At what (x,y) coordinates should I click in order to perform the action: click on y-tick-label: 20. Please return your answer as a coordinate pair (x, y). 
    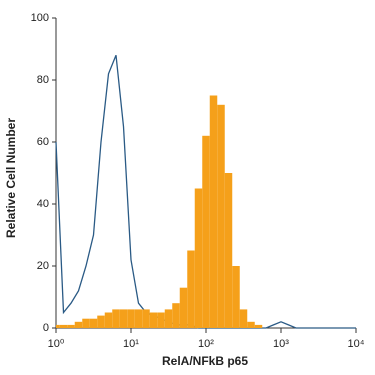
    Looking at the image, I should click on (43, 266).